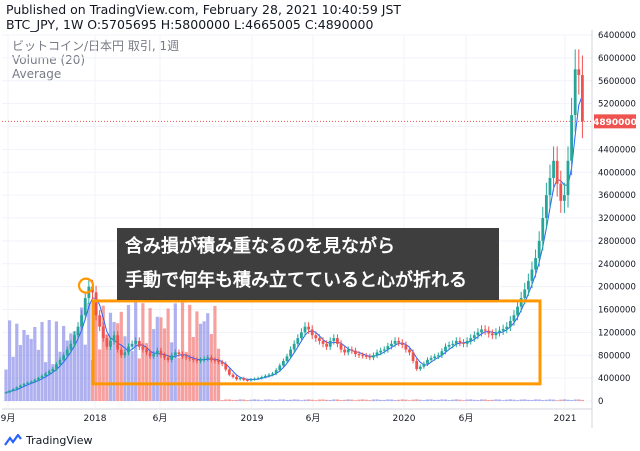 This screenshot has height=451, width=640. I want to click on legend-average: Average, so click(37, 74).